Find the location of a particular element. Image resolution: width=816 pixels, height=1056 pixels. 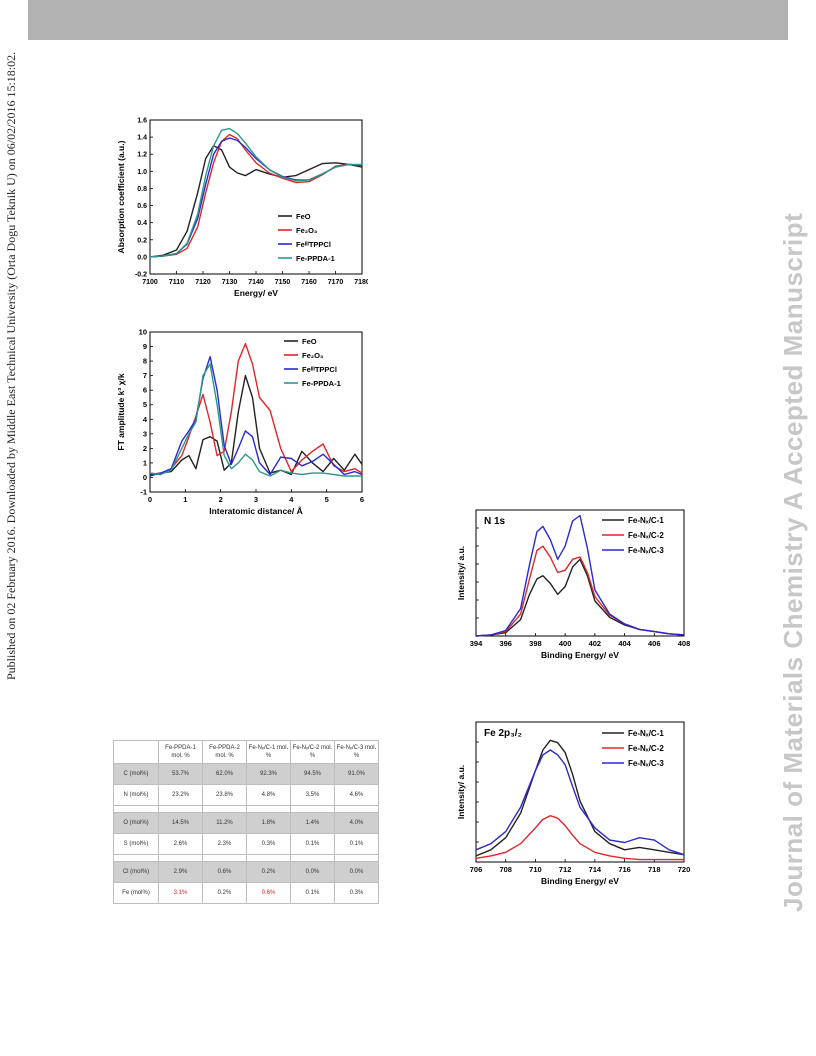

y-tick-label: 4 is located at coordinates (145, 419).